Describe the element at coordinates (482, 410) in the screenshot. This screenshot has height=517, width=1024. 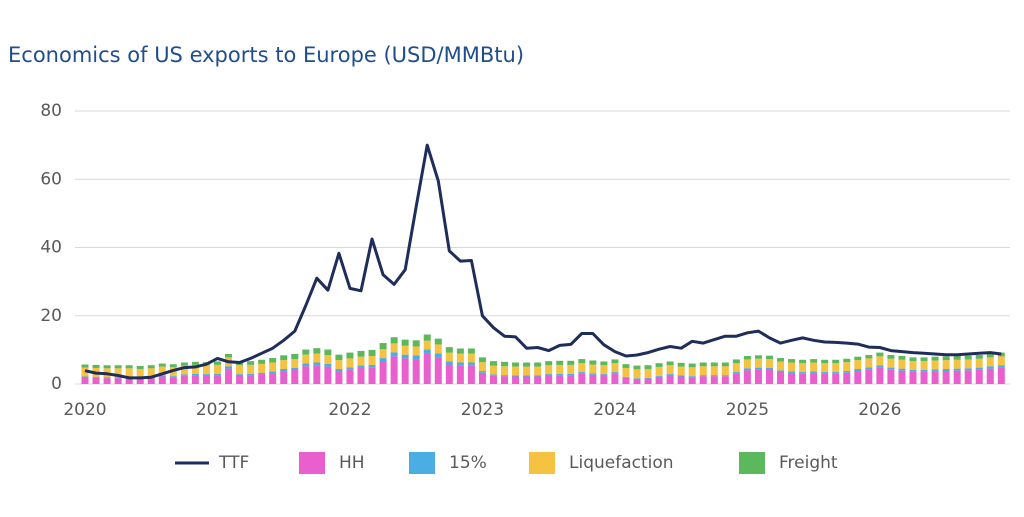
I see `x-tick-label: 2023` at that location.